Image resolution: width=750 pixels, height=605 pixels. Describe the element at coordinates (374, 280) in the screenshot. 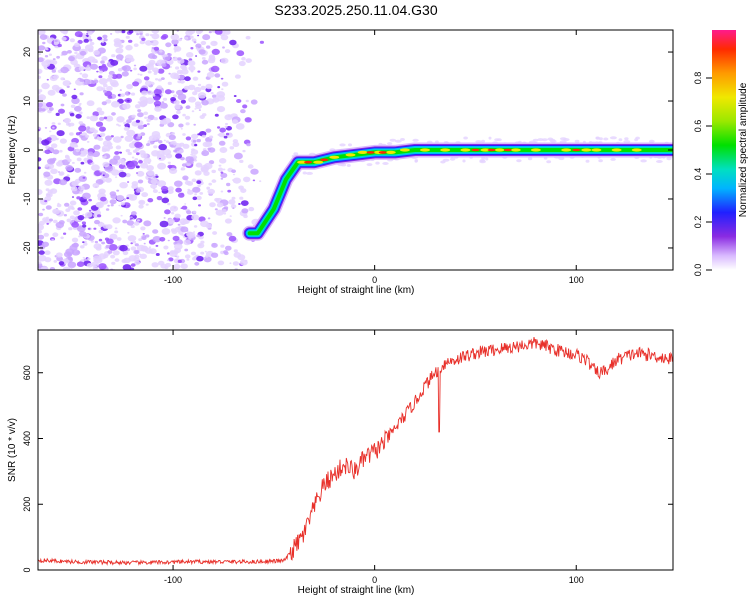

I see `heatmap-x-tick-label: 0` at that location.